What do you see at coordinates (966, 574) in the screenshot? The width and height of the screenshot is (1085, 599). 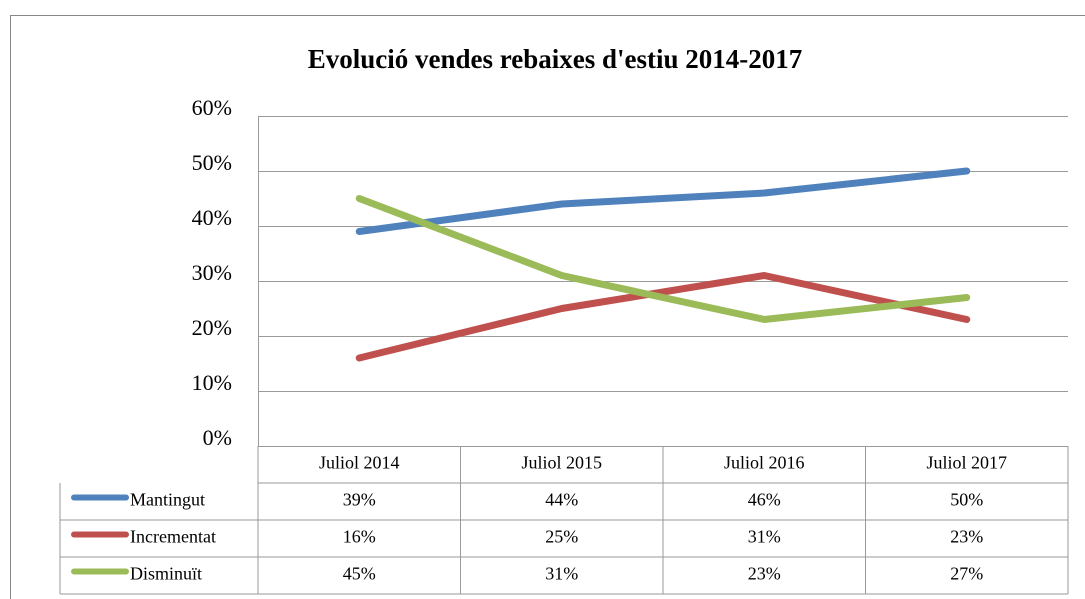 I see `data-label: 27%` at bounding box center [966, 574].